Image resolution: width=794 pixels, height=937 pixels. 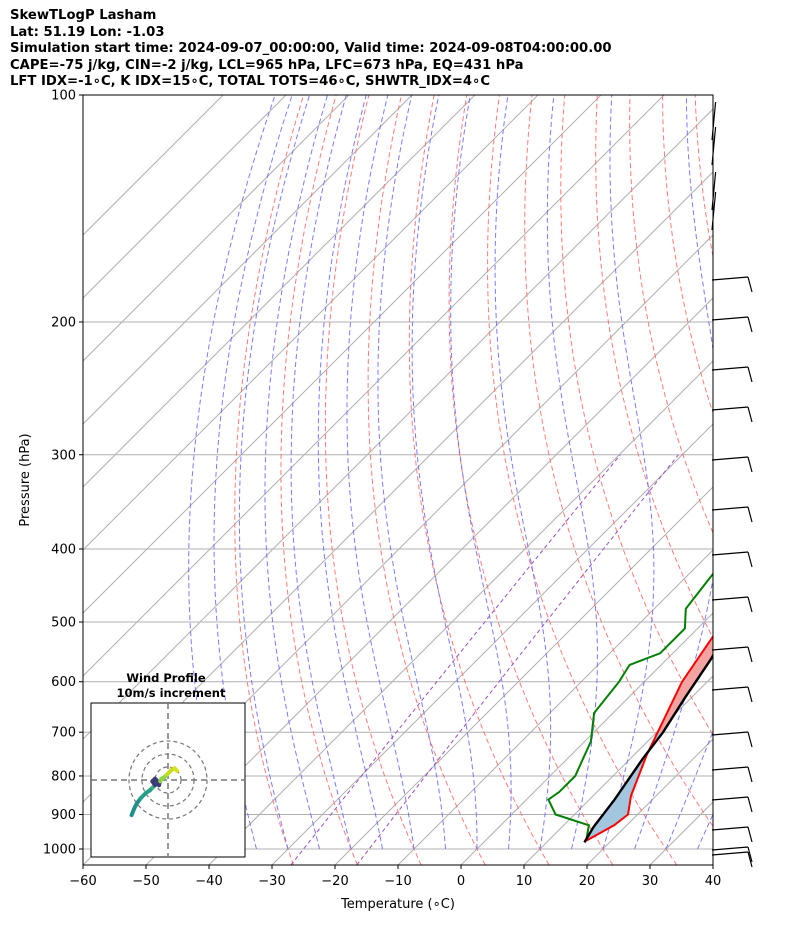 What do you see at coordinates (83, 15) in the screenshot?
I see `header-title: SkewTLogP Lasham` at bounding box center [83, 15].